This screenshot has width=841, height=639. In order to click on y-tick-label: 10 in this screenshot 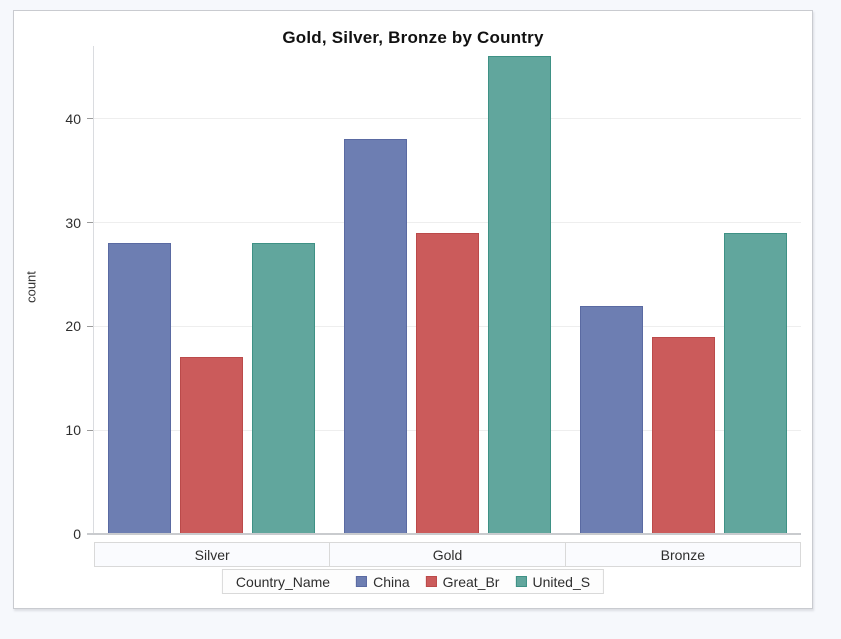, I will do `click(73, 430)`.